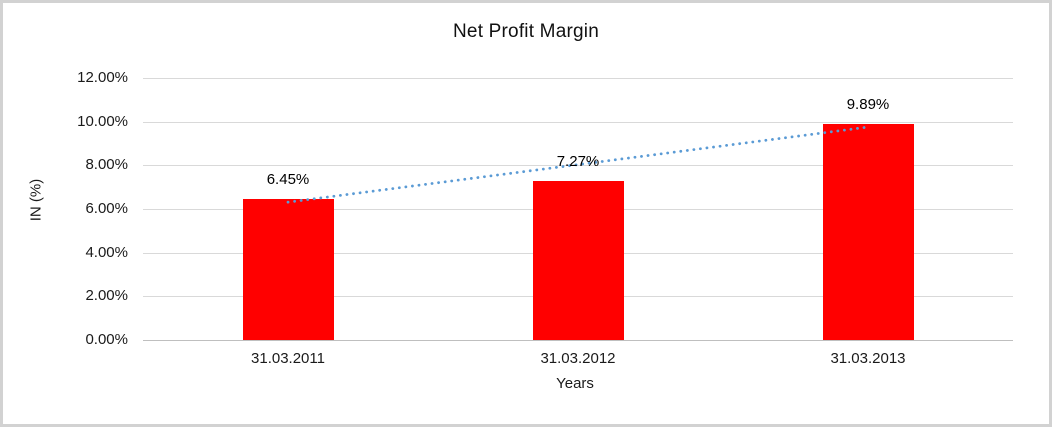 The image size is (1052, 427). I want to click on bar-31.03.2012, so click(578, 260).